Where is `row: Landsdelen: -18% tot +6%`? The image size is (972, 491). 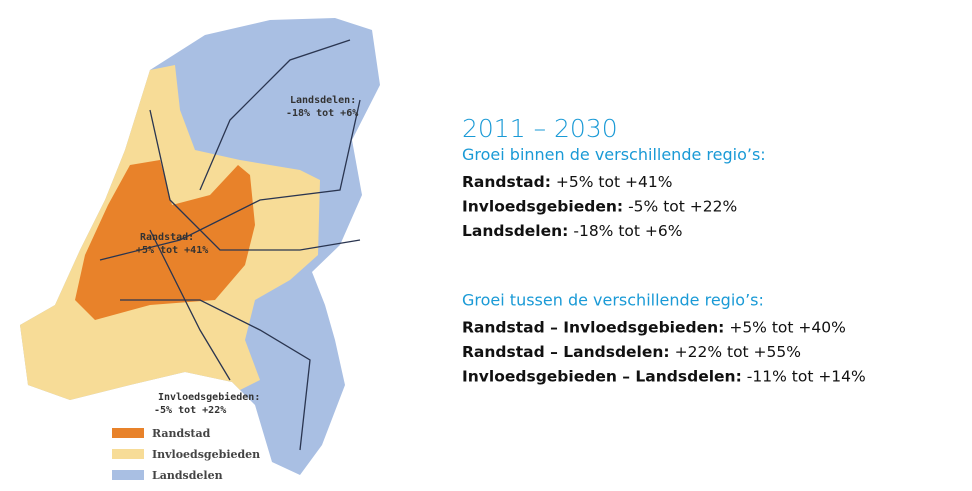
row: Landsdelen: -18% tot +6% is located at coordinates (572, 231).